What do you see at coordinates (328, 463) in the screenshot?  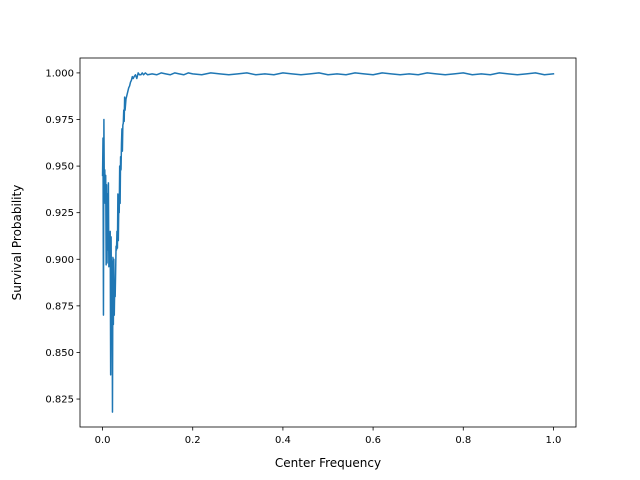 I see `x-axis-label: Center Frequency` at bounding box center [328, 463].